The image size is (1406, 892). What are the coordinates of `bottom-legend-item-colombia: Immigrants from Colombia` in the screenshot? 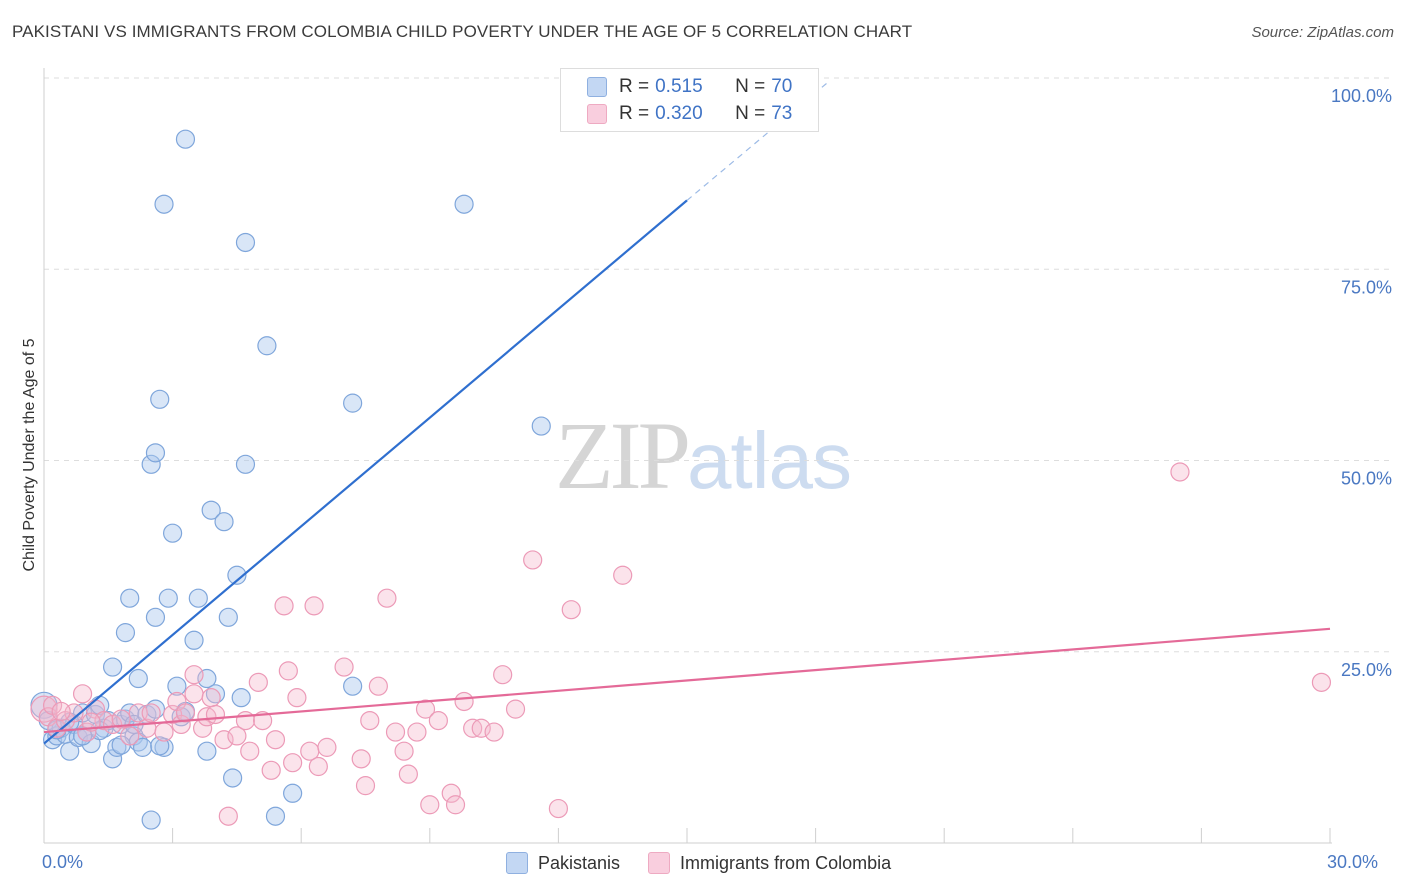 It's located at (769, 863).